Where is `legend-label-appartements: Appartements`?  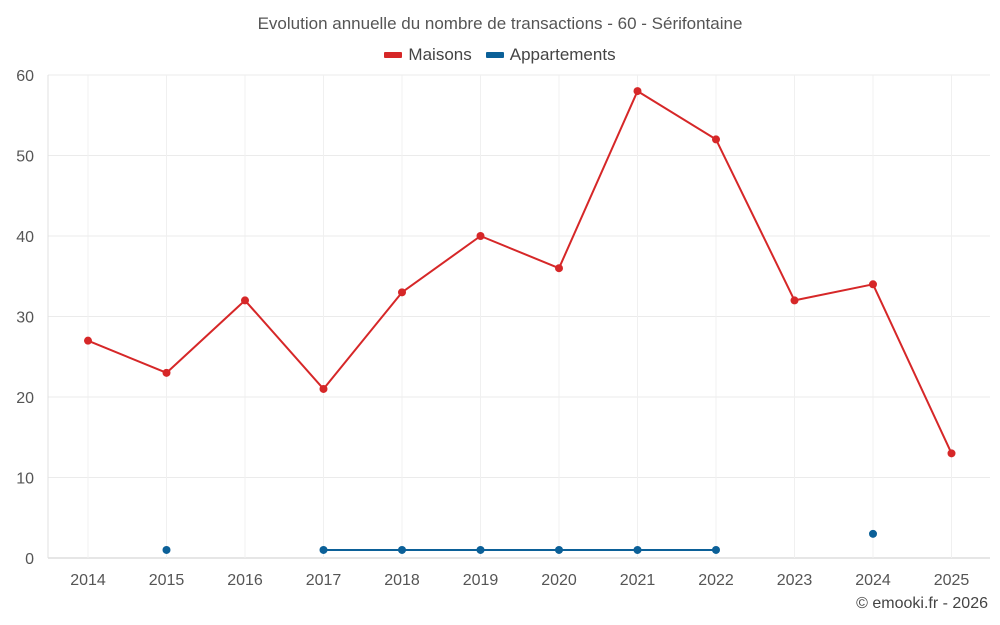 legend-label-appartements: Appartements is located at coordinates (562, 54).